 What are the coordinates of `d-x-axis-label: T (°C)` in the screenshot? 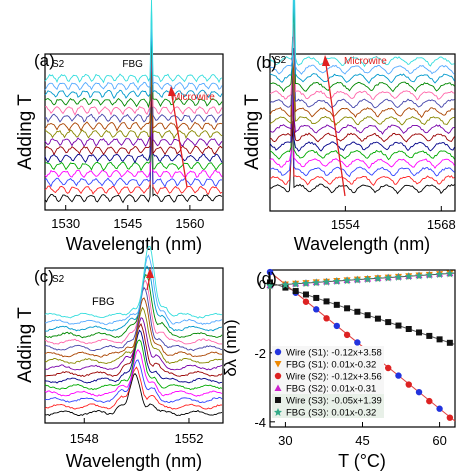 It's located at (362, 461).